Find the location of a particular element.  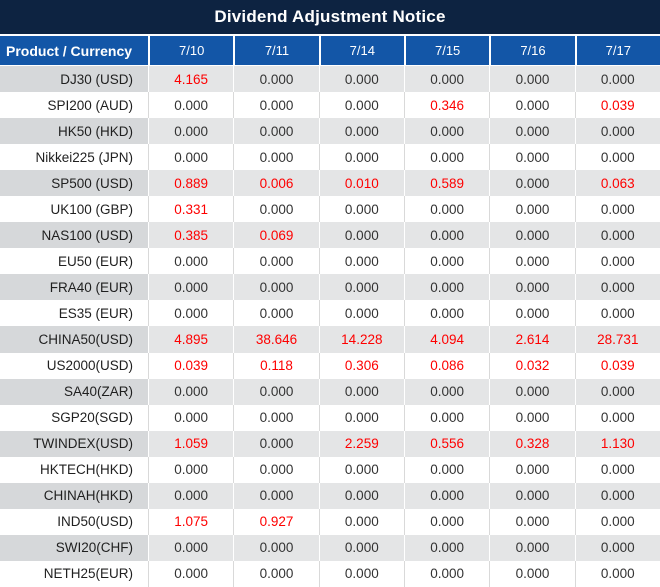

product-currency-header: Product / Currency is located at coordinates (69, 50).